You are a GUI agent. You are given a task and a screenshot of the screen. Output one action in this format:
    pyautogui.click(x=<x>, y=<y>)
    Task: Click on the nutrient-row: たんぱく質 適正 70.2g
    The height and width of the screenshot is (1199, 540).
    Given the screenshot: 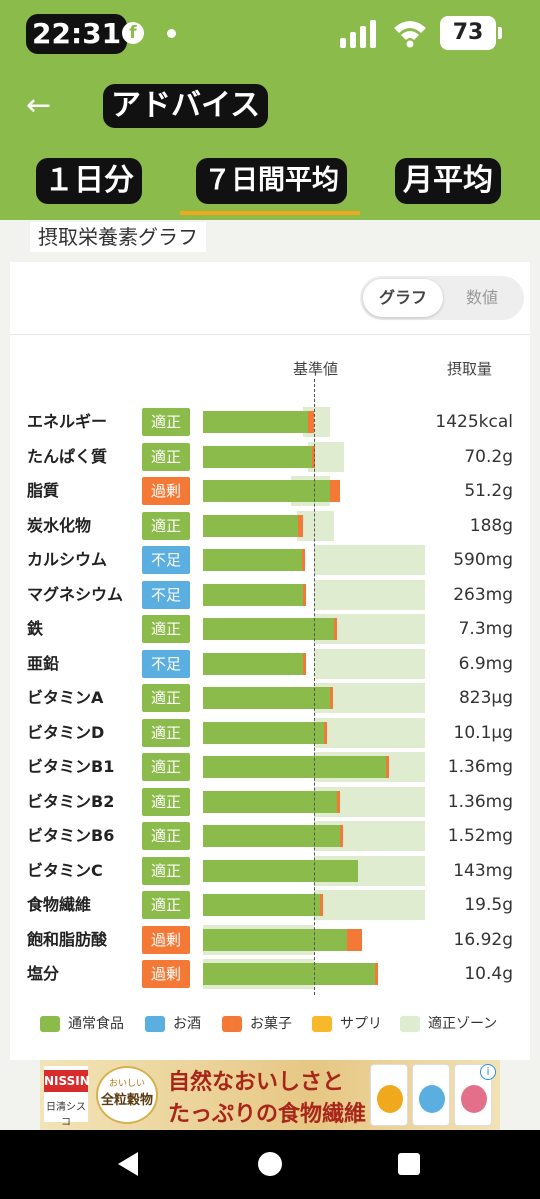 What is the action you would take?
    pyautogui.click(x=270, y=457)
    